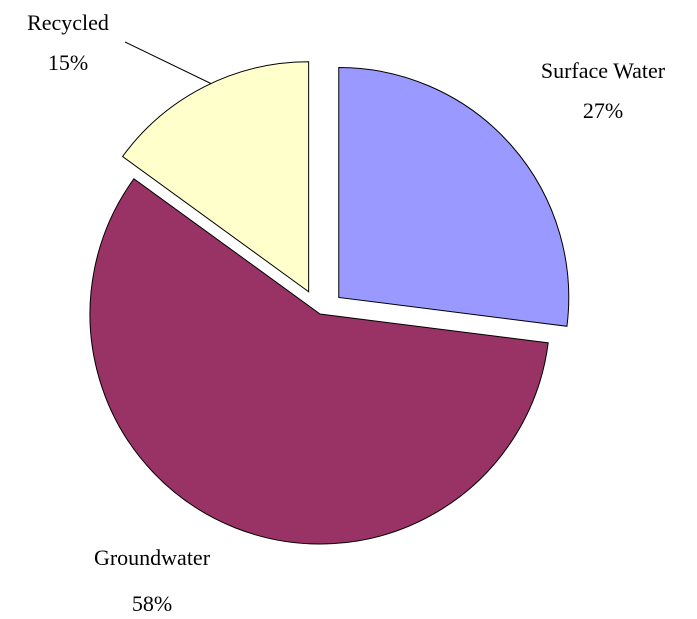 The height and width of the screenshot is (619, 697). I want to click on slice-label: Recycled, so click(68, 22).